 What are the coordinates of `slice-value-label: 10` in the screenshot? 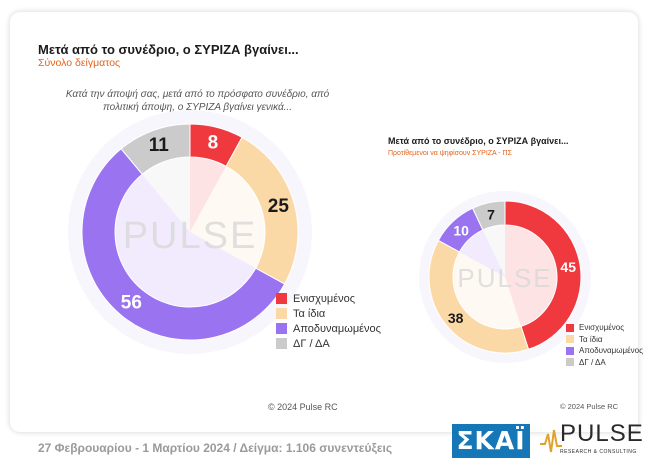 It's located at (461, 230).